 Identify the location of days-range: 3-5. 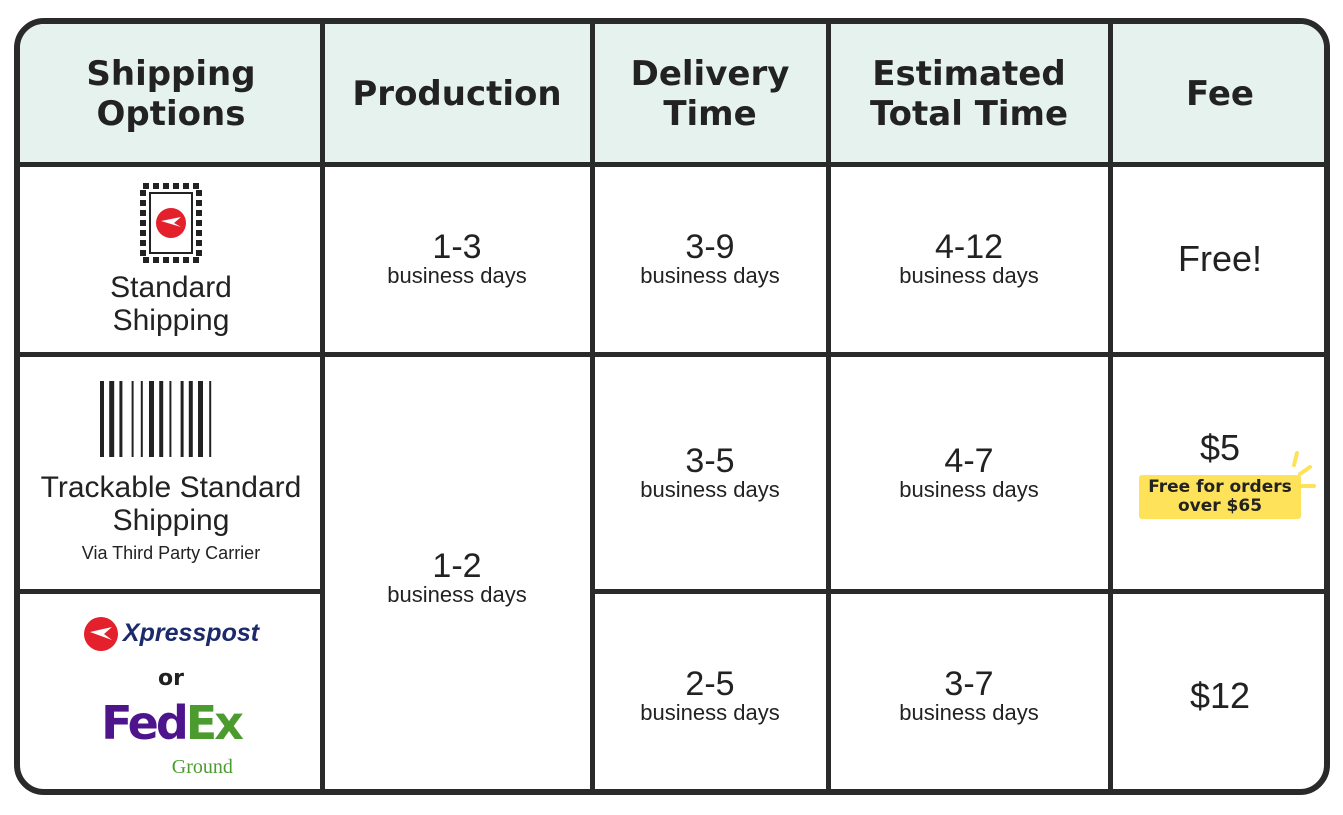
(710, 460).